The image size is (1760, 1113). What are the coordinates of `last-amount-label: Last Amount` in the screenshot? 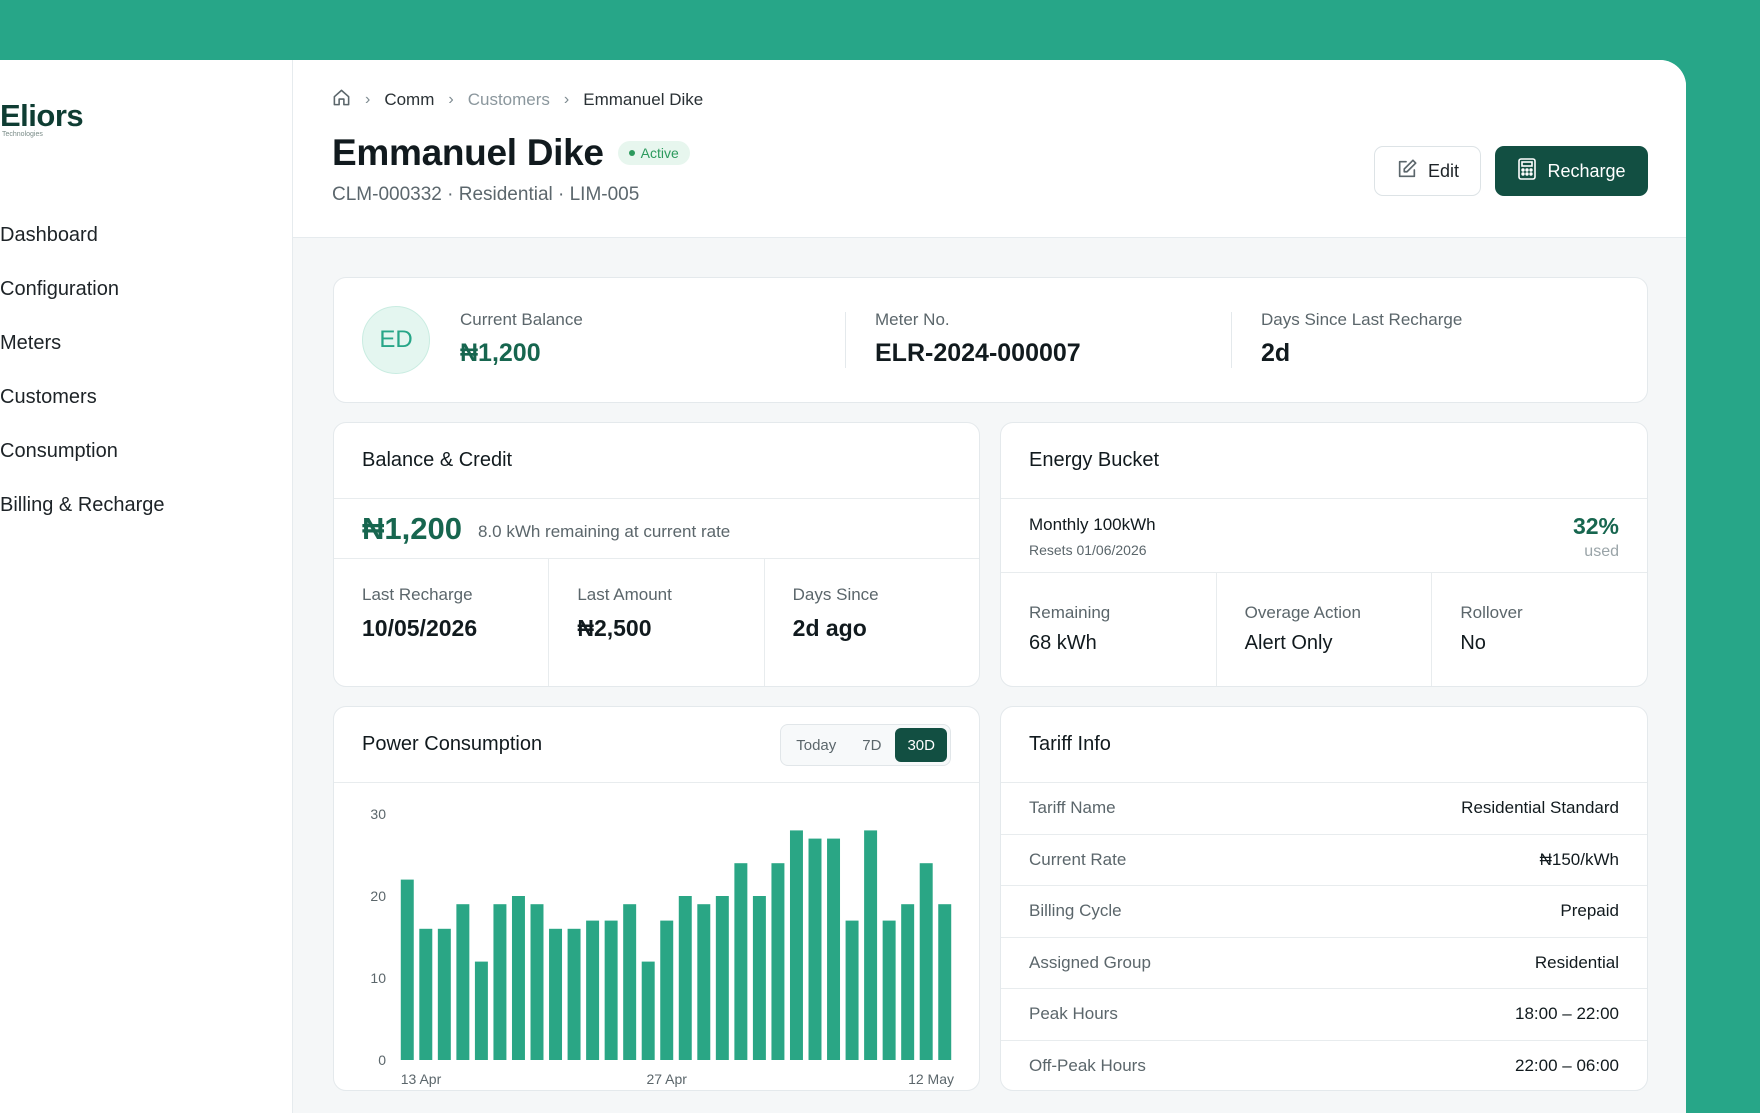 It's located at (624, 594).